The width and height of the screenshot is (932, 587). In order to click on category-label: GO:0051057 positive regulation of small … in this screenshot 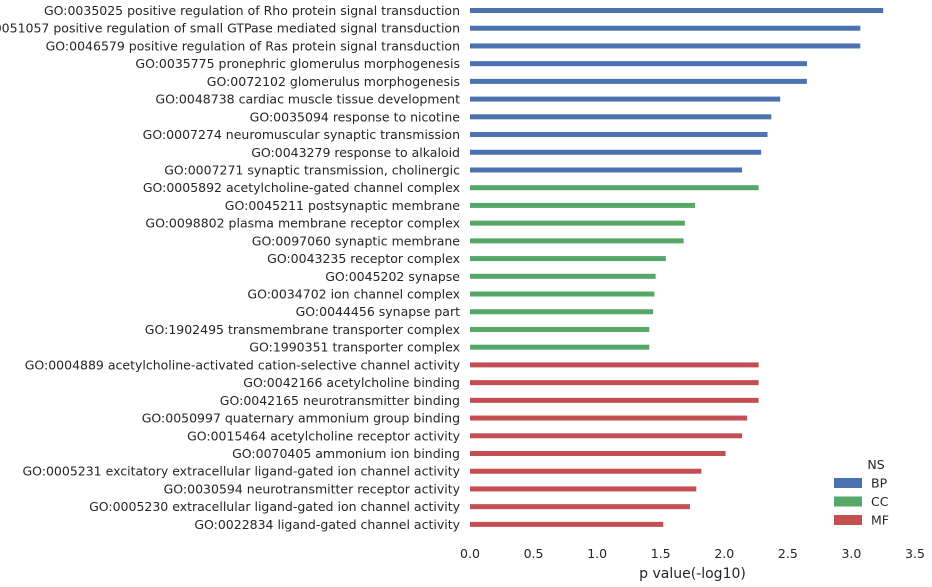, I will do `click(230, 28)`.